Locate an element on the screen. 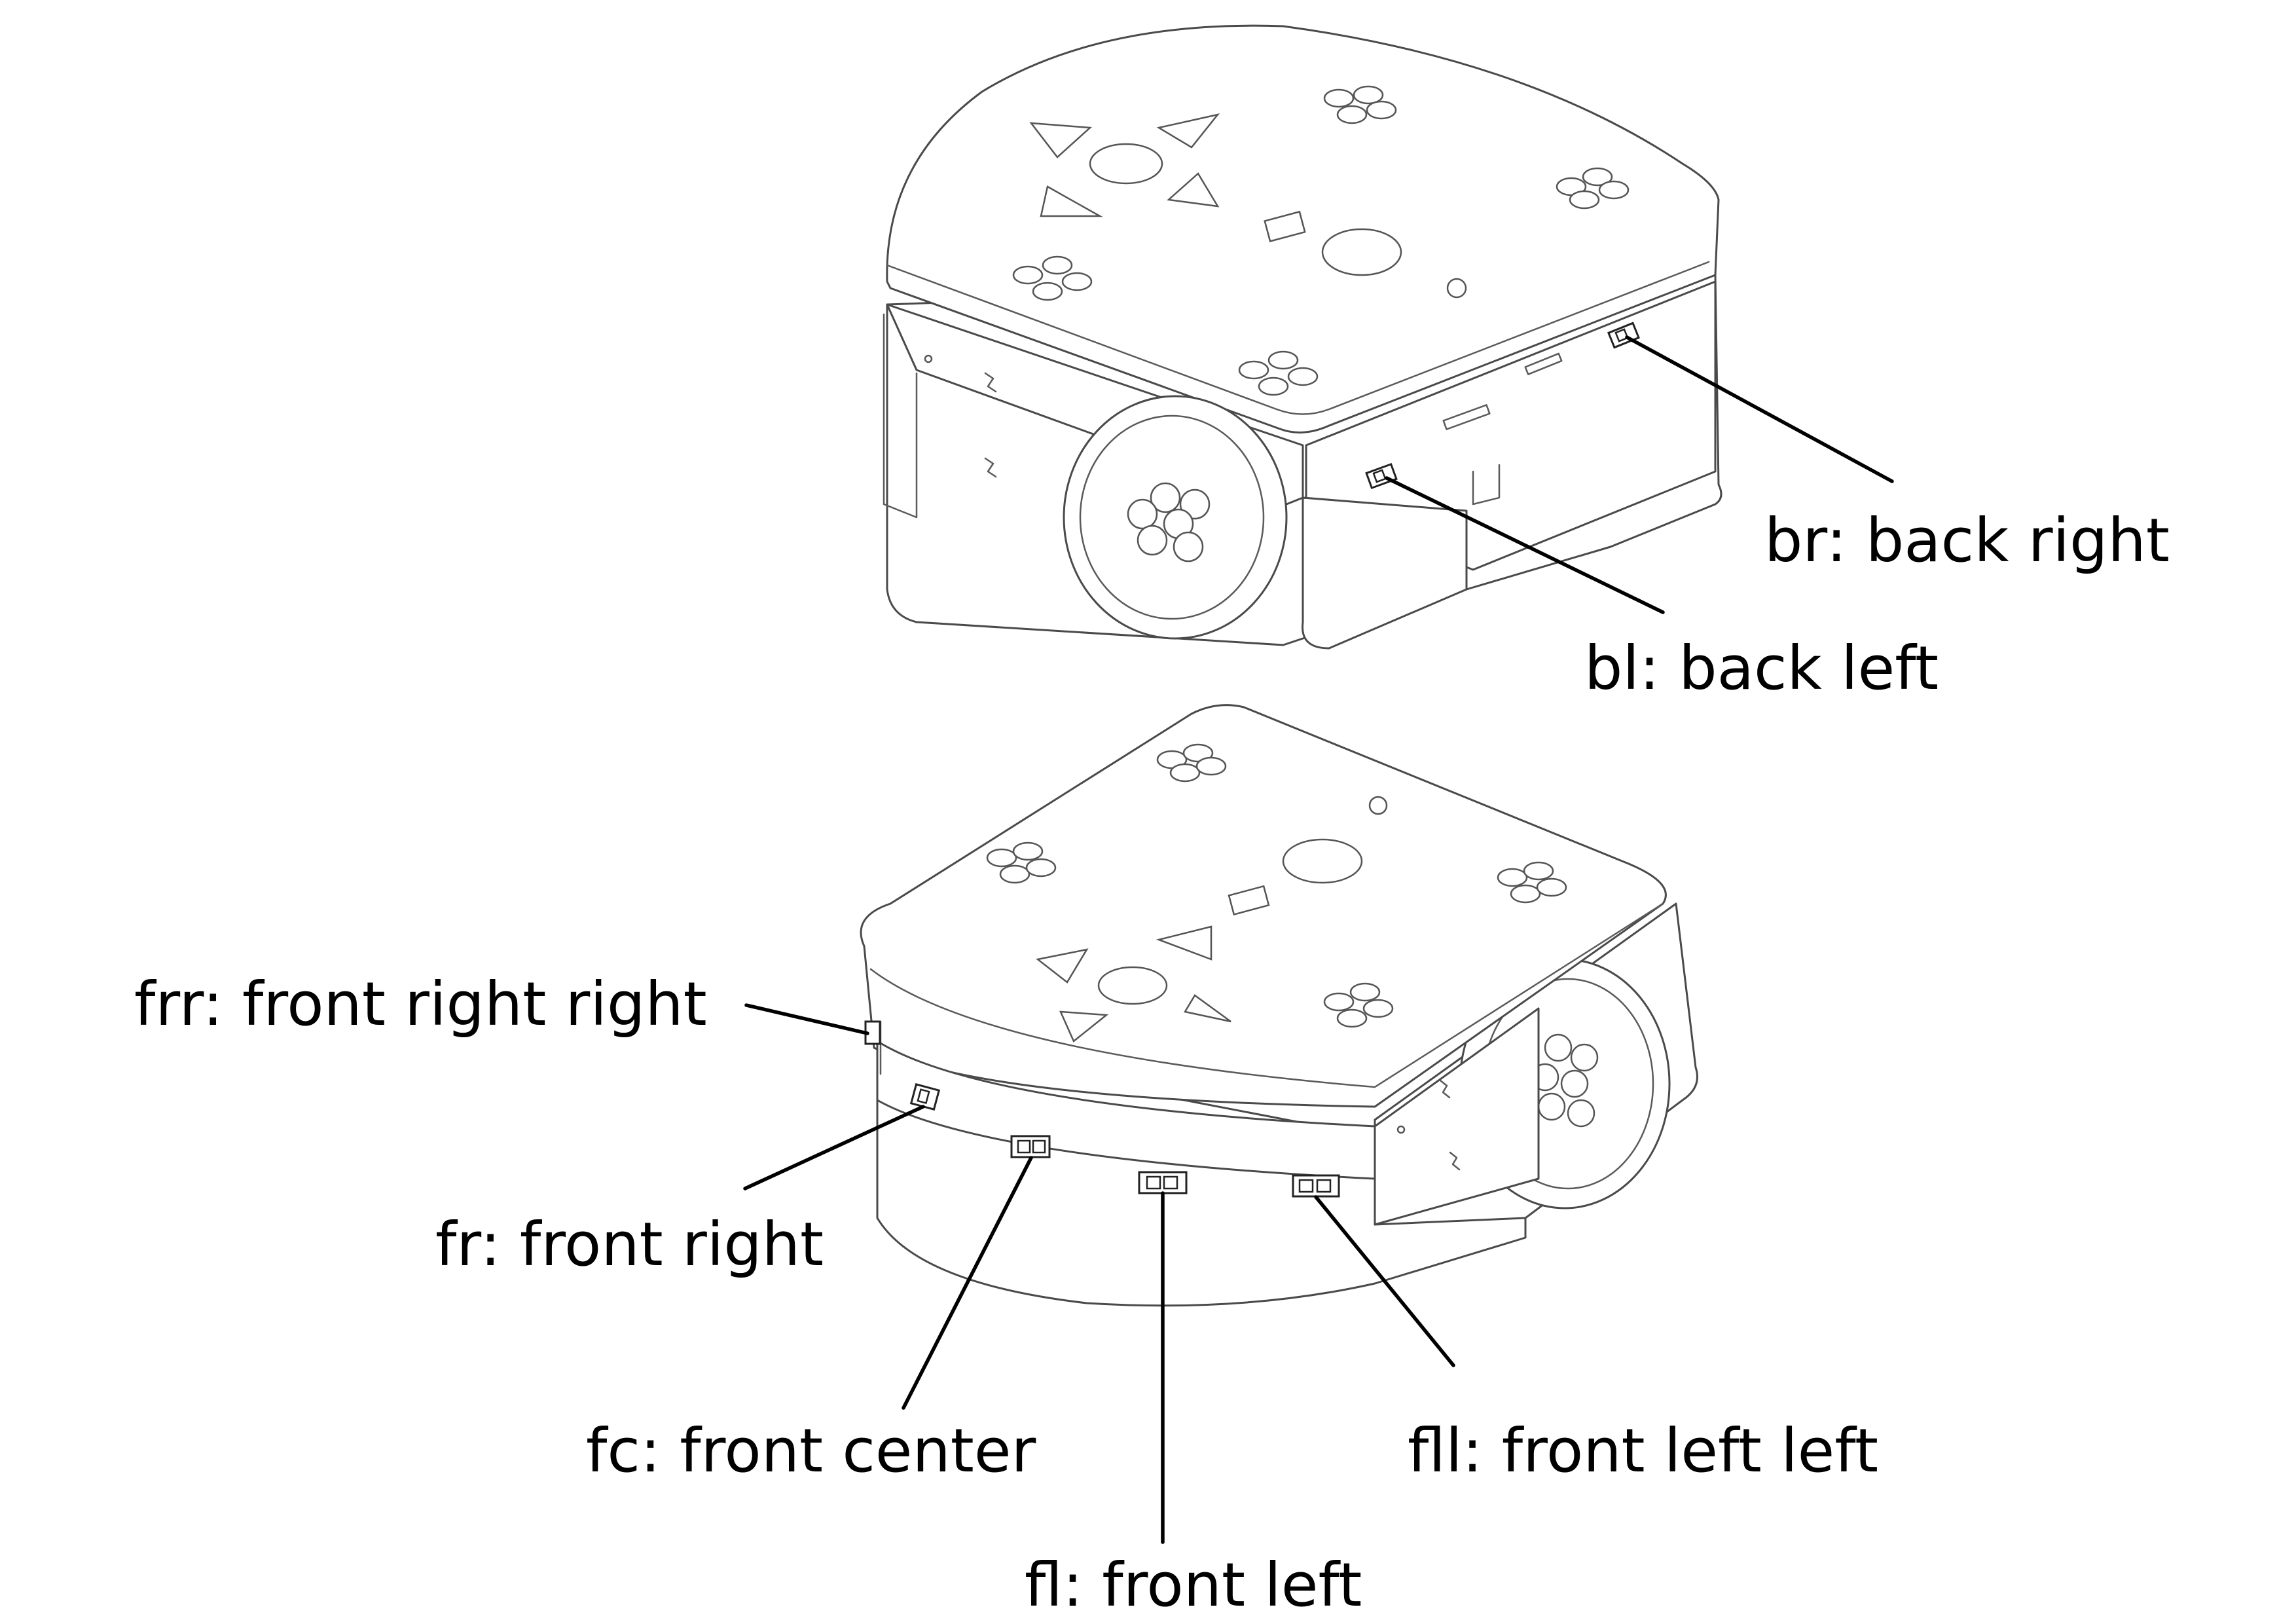 The height and width of the screenshot is (1624, 2296). sensor-fl is located at coordinates (1163, 1182).